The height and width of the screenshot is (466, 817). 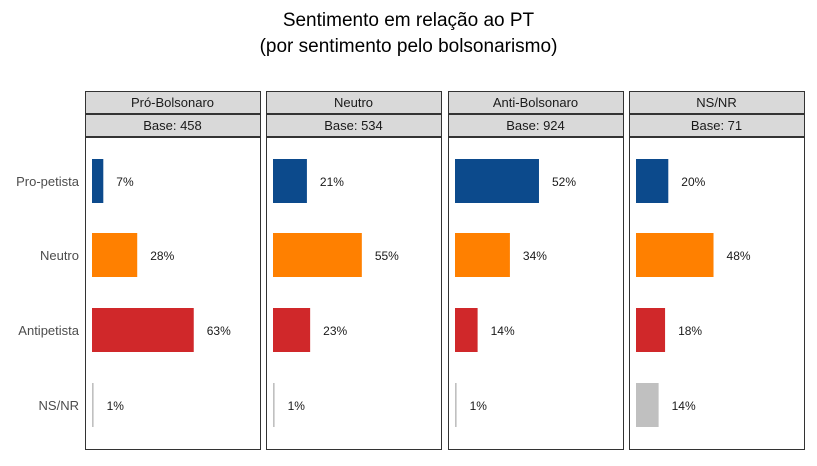 What do you see at coordinates (408, 20) in the screenshot?
I see `chart-title: Sentimento em relação ao PT` at bounding box center [408, 20].